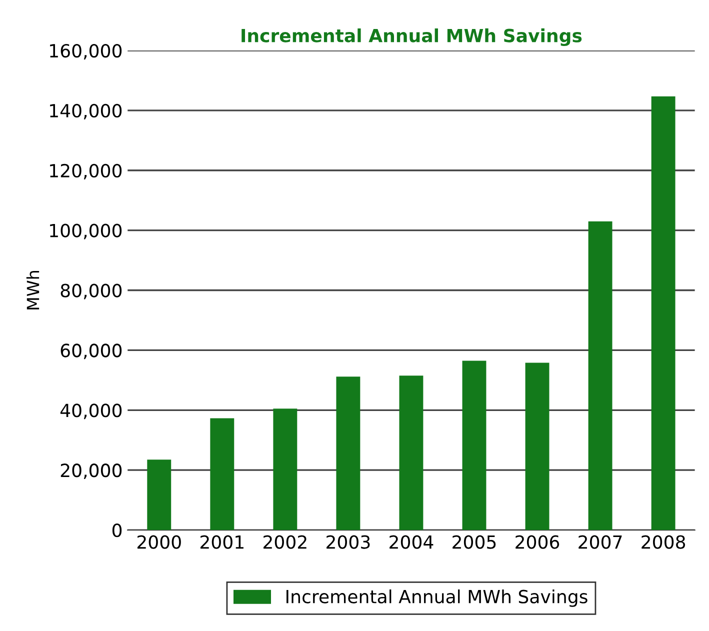 The width and height of the screenshot is (709, 631). Describe the element at coordinates (86, 52) in the screenshot. I see `y-tick-label: 160,000` at that location.